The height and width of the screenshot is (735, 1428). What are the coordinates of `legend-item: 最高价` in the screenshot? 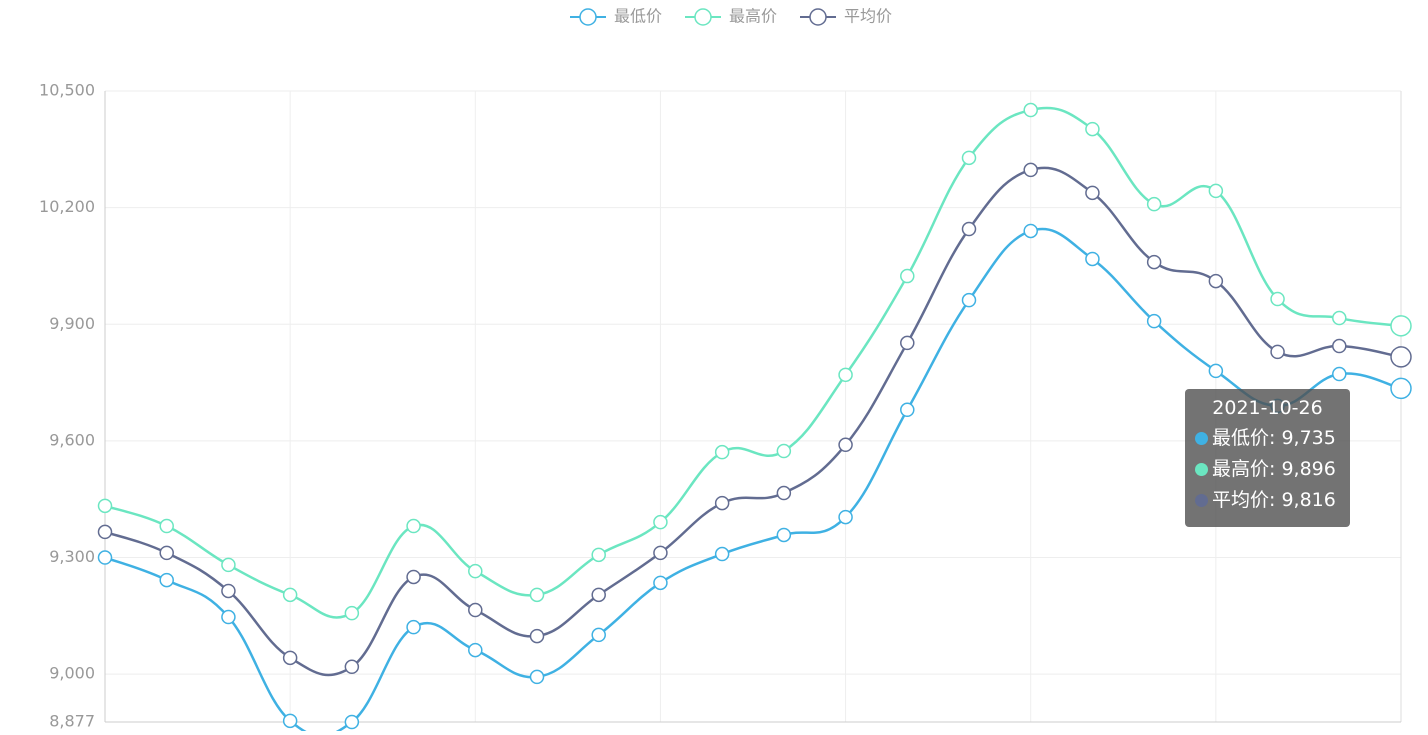 It's located at (731, 16).